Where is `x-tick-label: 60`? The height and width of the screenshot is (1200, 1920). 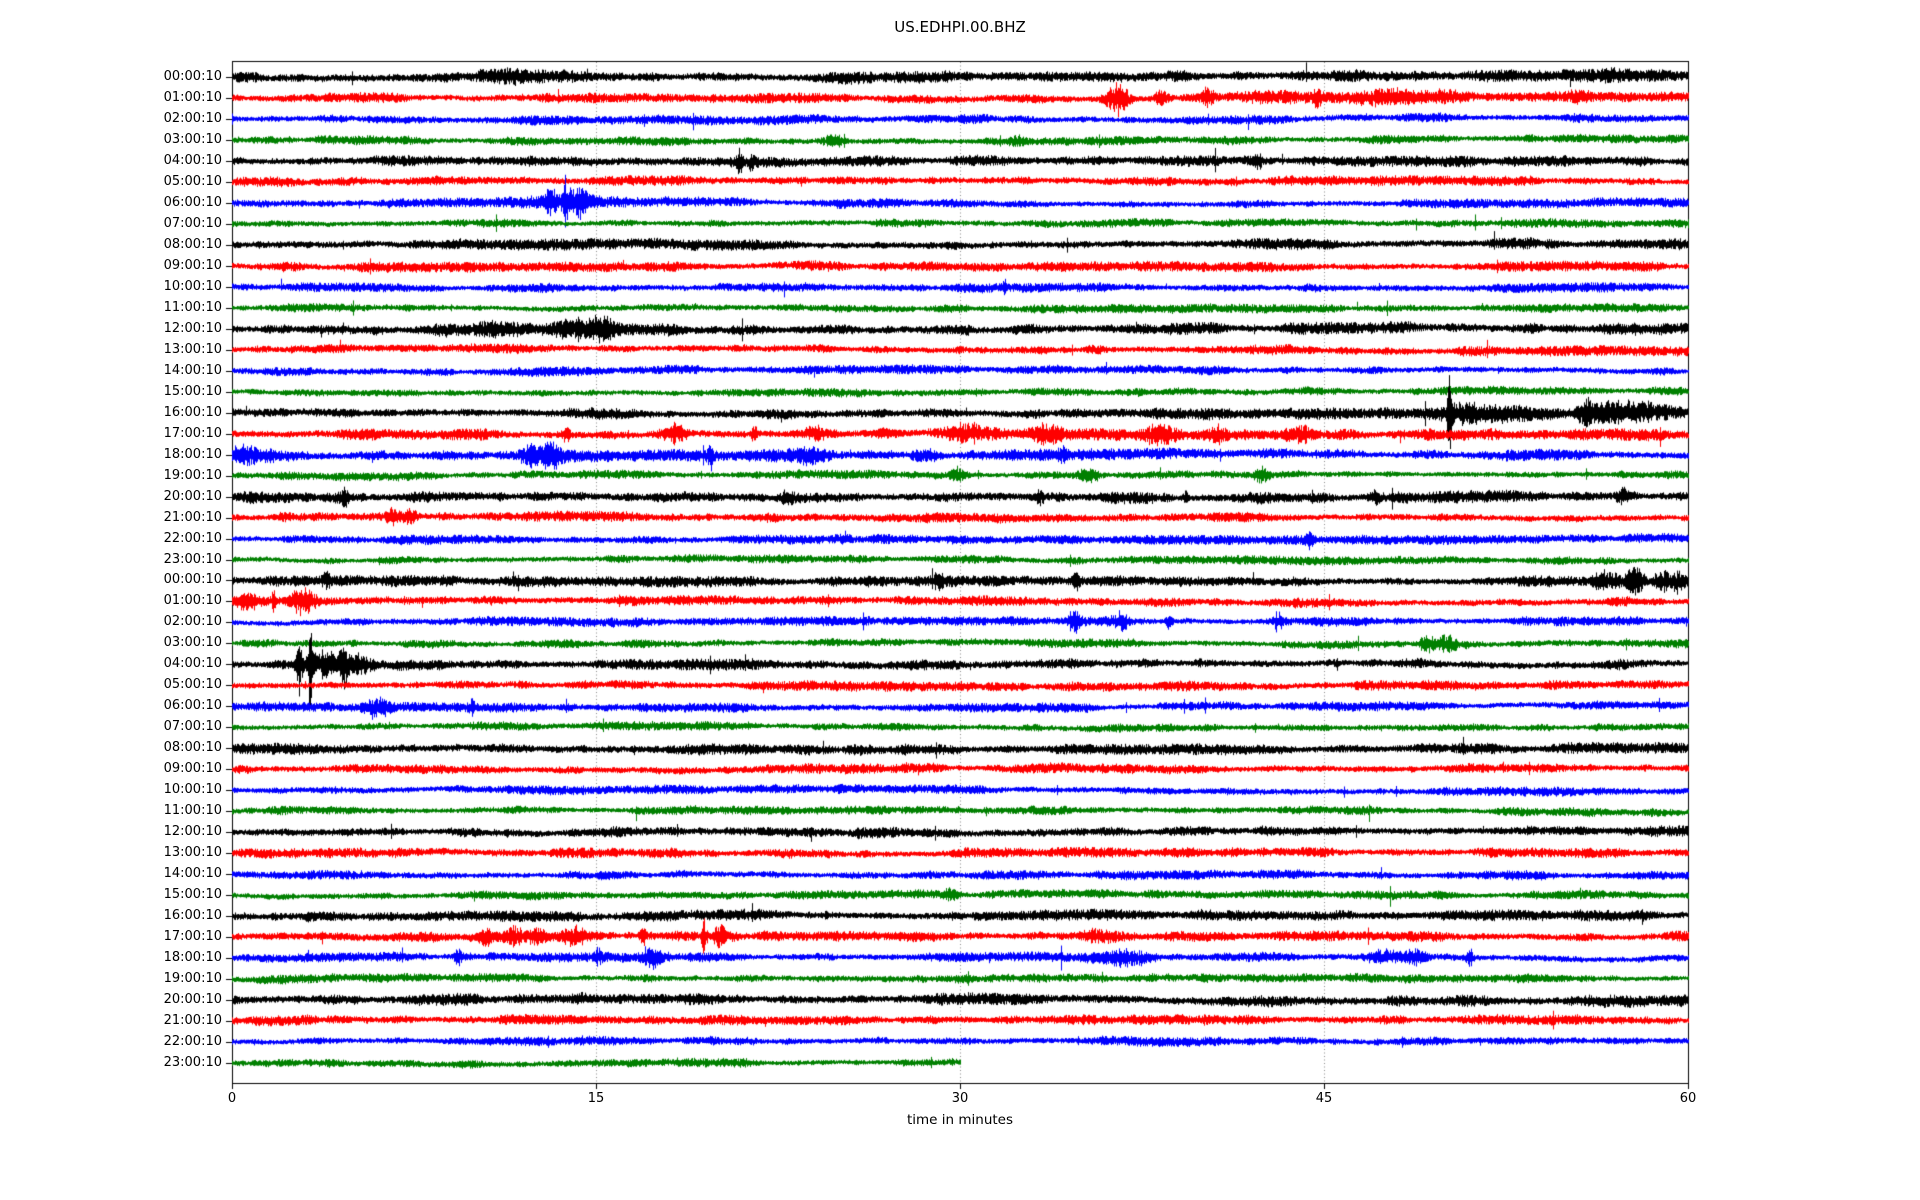
x-tick-label: 60 is located at coordinates (1688, 1098).